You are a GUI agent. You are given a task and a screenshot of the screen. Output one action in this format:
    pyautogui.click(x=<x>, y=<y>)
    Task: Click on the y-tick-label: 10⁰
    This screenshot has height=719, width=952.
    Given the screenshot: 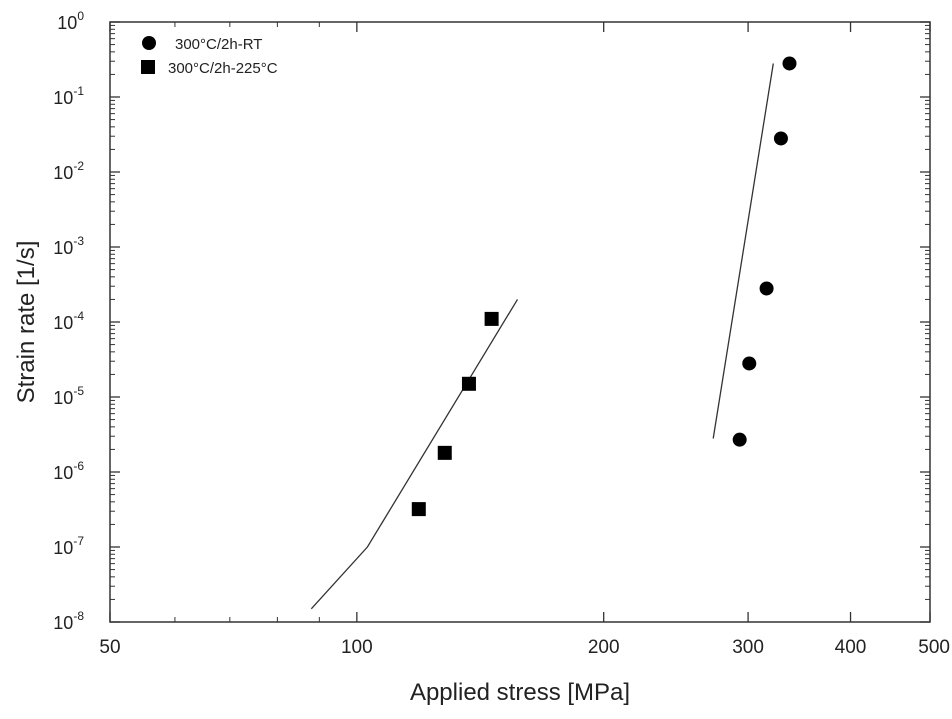 What is the action you would take?
    pyautogui.click(x=70, y=21)
    